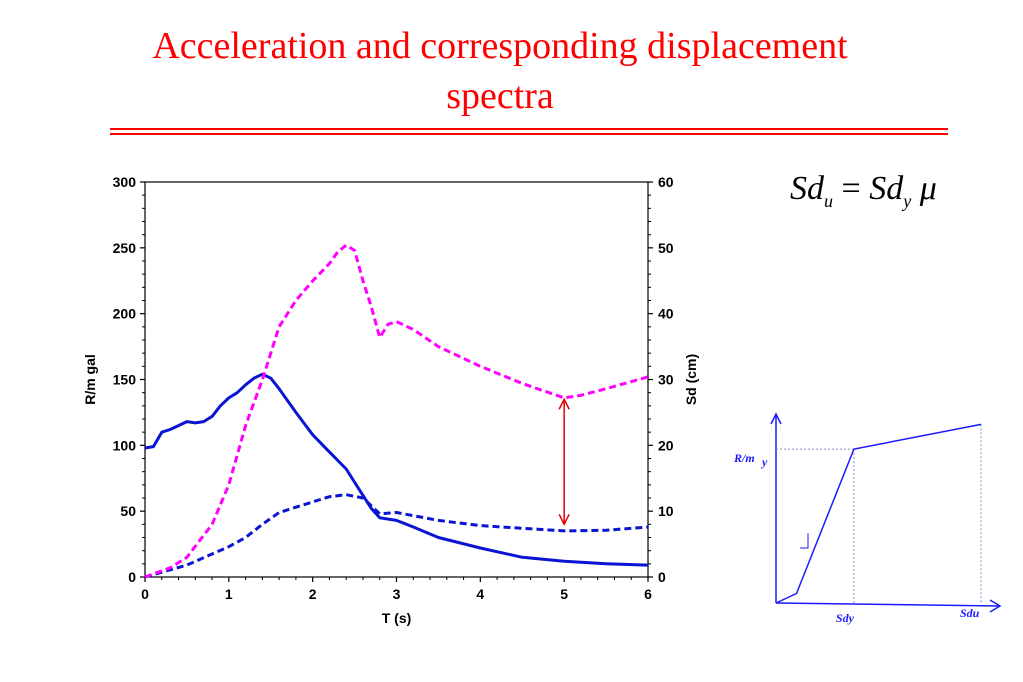 The image size is (1023, 682). Describe the element at coordinates (907, 200) in the screenshot. I see `formula-rhs-sub: y` at that location.